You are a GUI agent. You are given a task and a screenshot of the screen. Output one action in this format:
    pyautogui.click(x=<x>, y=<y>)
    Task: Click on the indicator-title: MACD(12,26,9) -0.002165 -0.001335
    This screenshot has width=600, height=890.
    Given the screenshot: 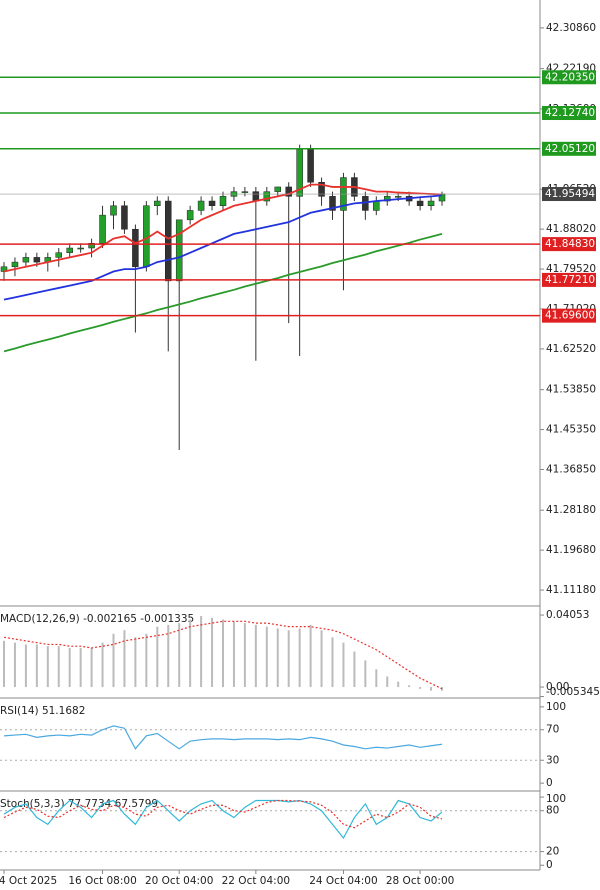 What is the action you would take?
    pyautogui.click(x=97, y=619)
    